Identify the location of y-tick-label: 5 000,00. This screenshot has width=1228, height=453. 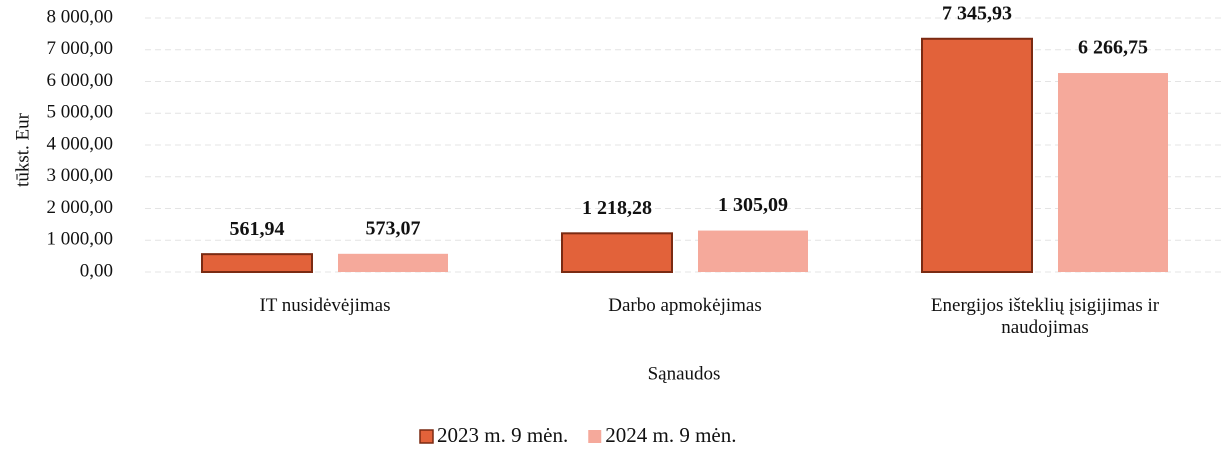
(80, 112).